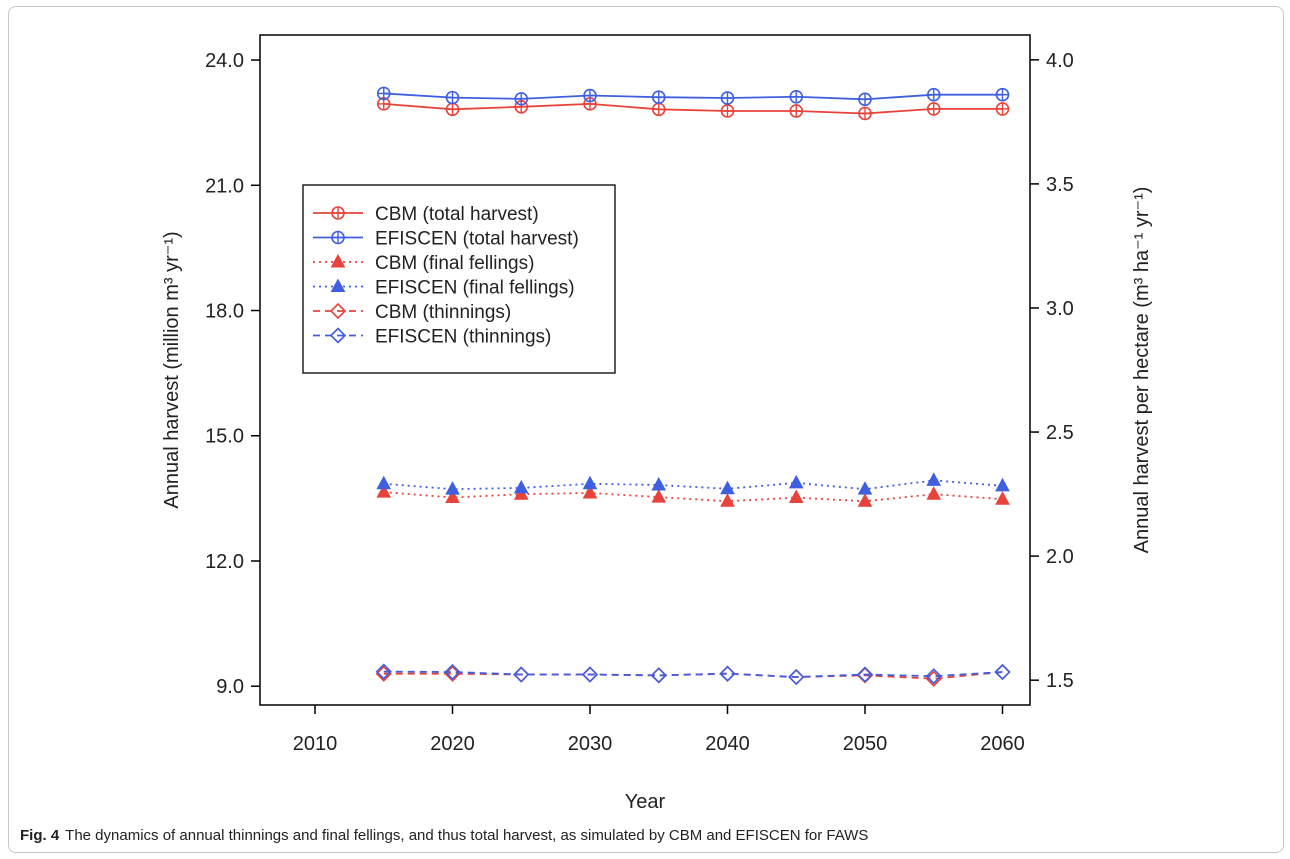  I want to click on legend-label-1: EFISCEN (total harvest), so click(477, 239).